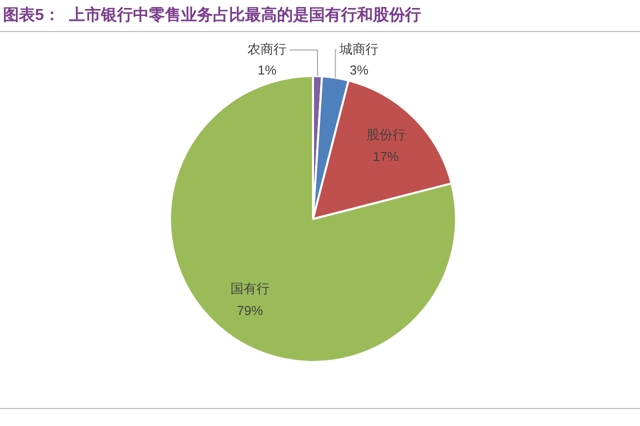  What do you see at coordinates (358, 49) in the screenshot?
I see `slice-label: 城商行` at bounding box center [358, 49].